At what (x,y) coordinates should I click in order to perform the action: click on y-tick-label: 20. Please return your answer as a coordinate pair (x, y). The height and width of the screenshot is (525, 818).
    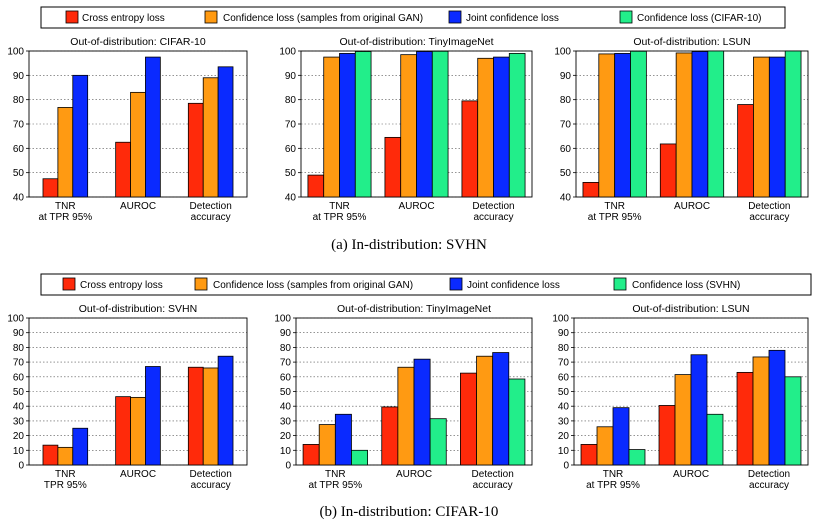
    Looking at the image, I should click on (19, 436).